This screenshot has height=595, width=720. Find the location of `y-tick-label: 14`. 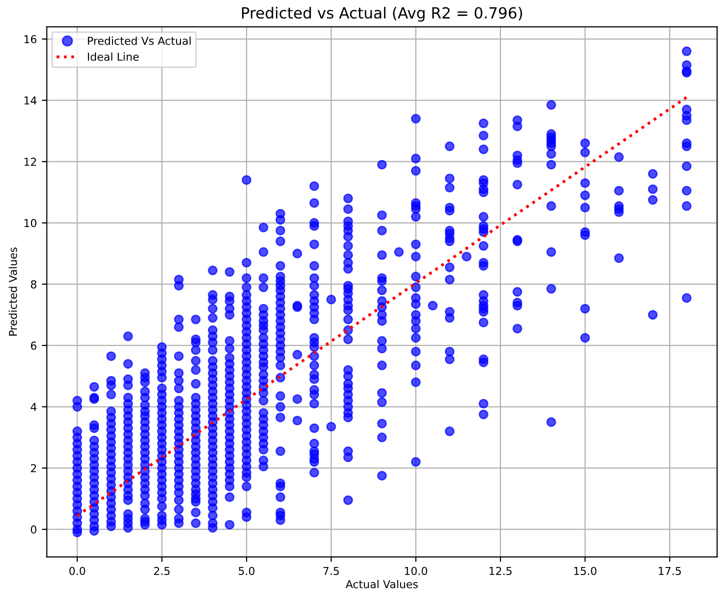

y-tick-label: 14 is located at coordinates (30, 100).